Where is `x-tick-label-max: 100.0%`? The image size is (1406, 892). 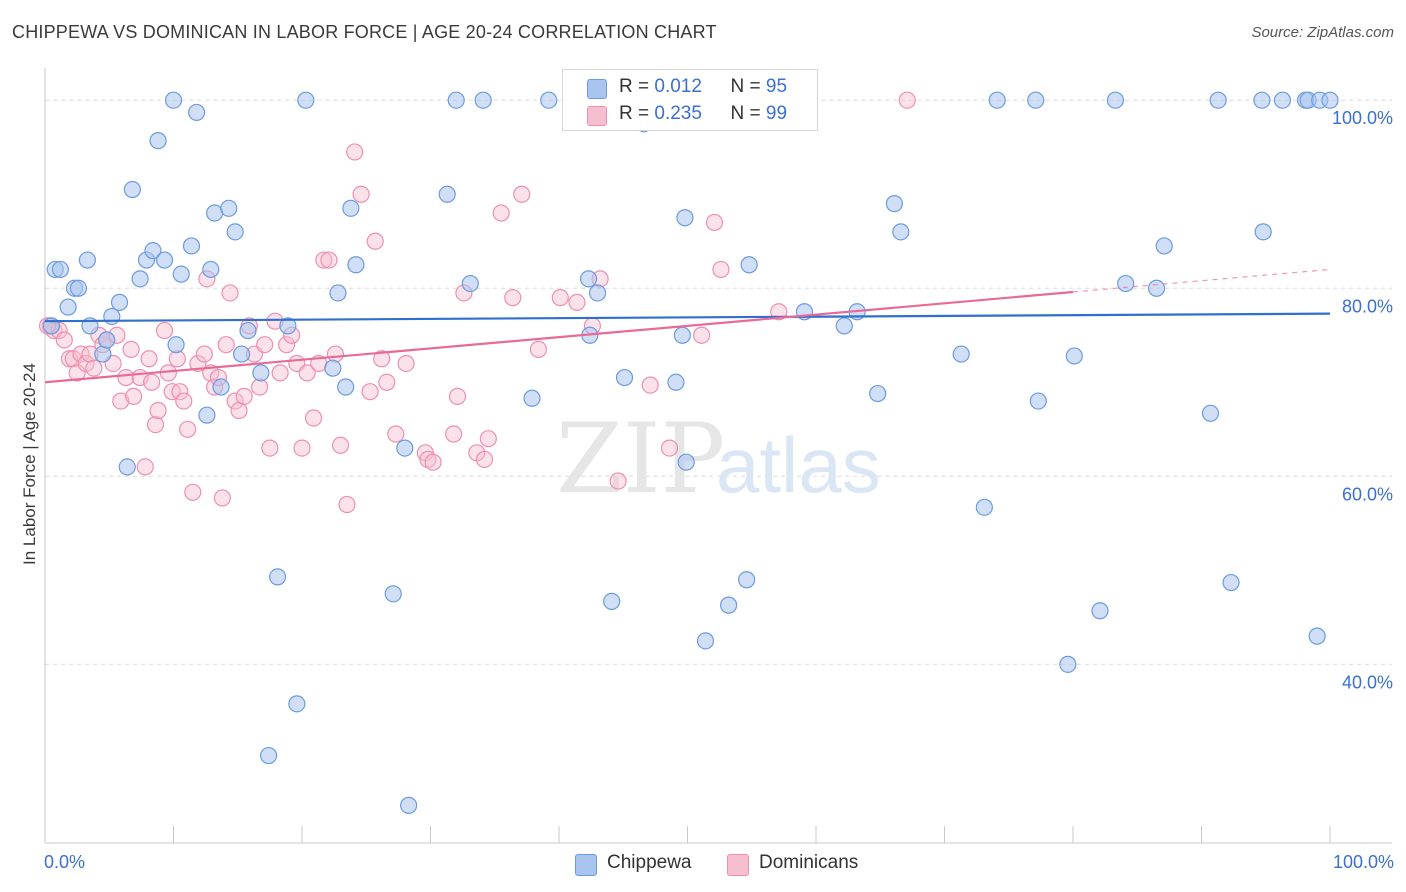
x-tick-label-max: 100.0% is located at coordinates (1363, 862).